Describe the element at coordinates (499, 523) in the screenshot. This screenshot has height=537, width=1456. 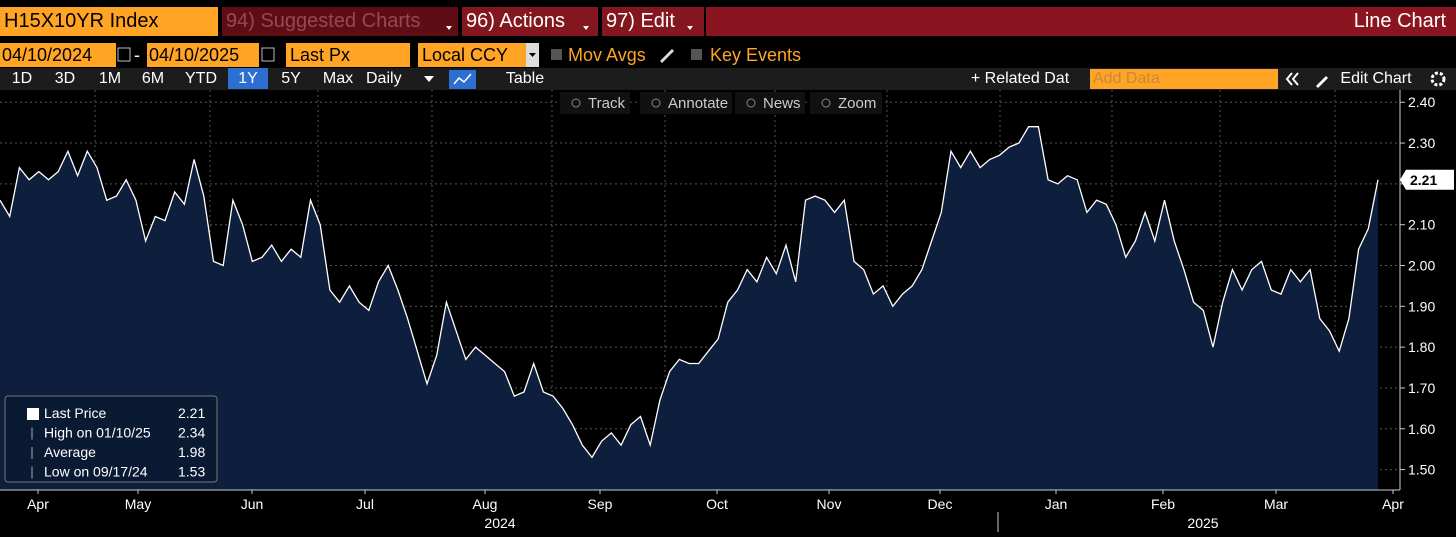
I see `year-label: 2024` at that location.